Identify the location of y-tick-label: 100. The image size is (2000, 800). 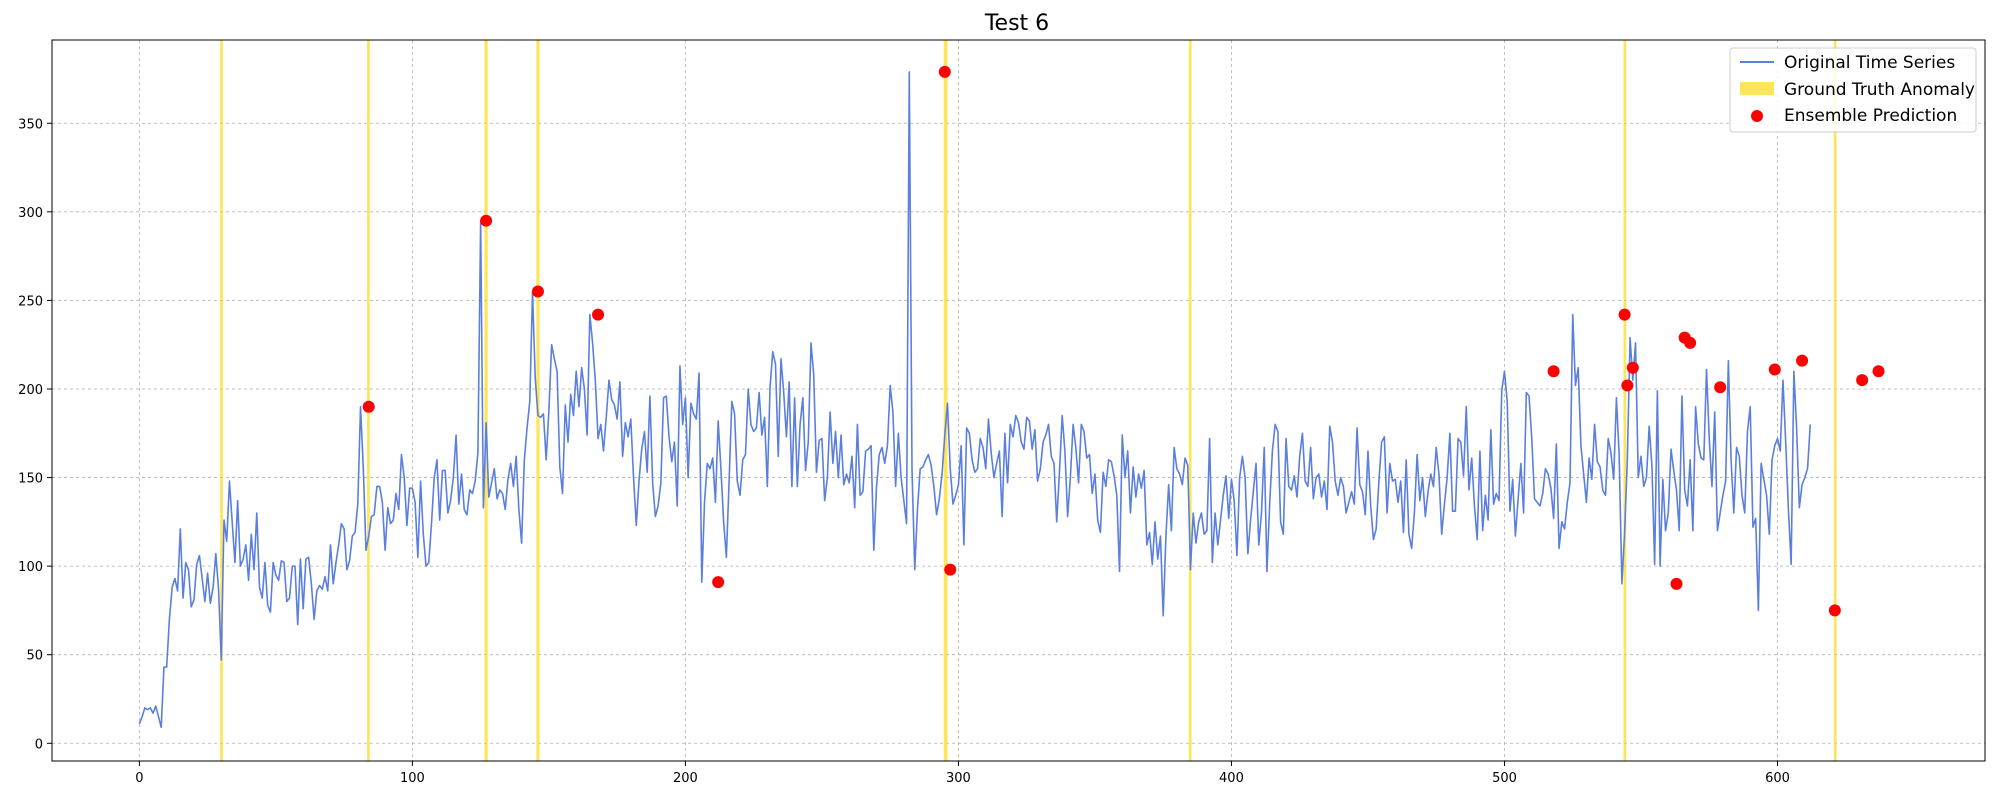
(30, 567).